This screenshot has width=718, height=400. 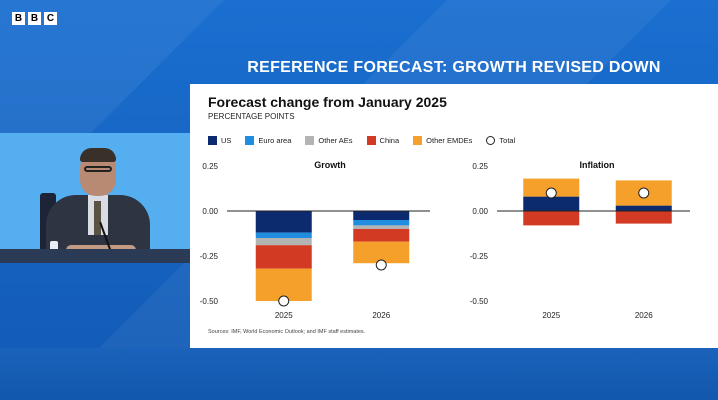 I want to click on growth-bar-2025-other-aes, so click(x=283, y=242).